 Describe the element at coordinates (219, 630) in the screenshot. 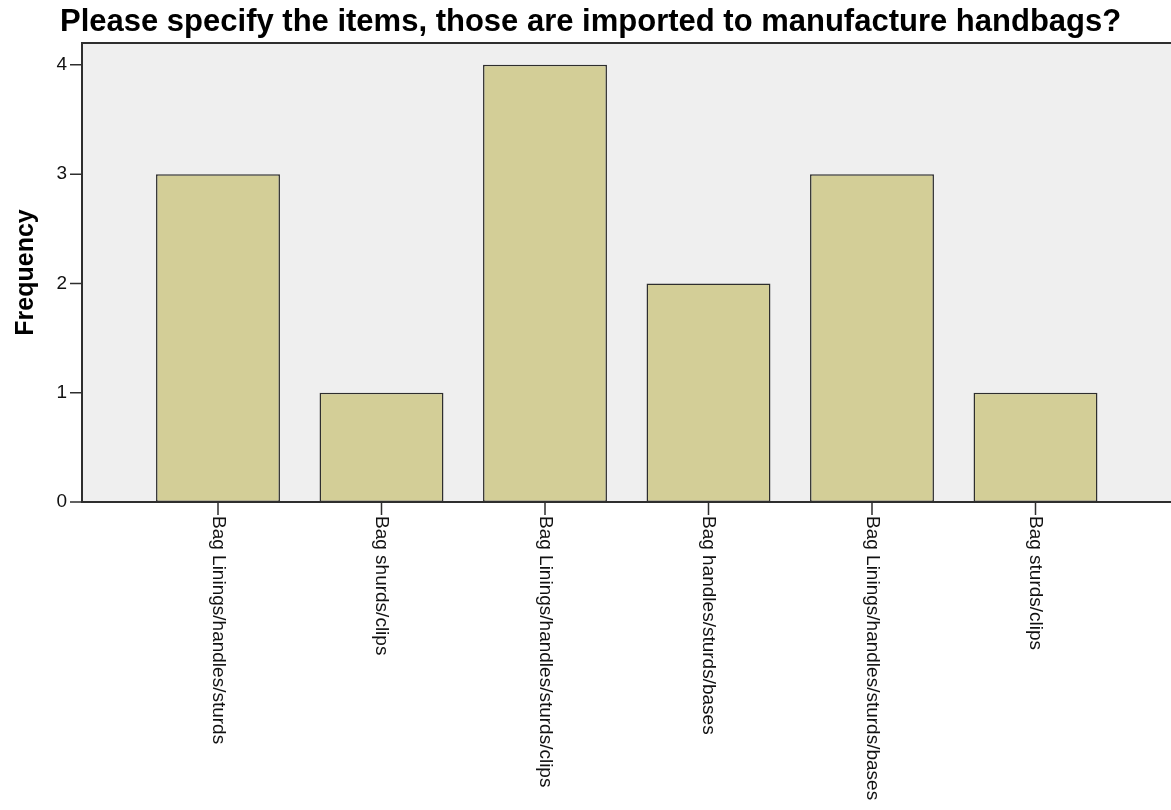

I see `x-tick-label: Bag Linings/handles/sturds` at that location.